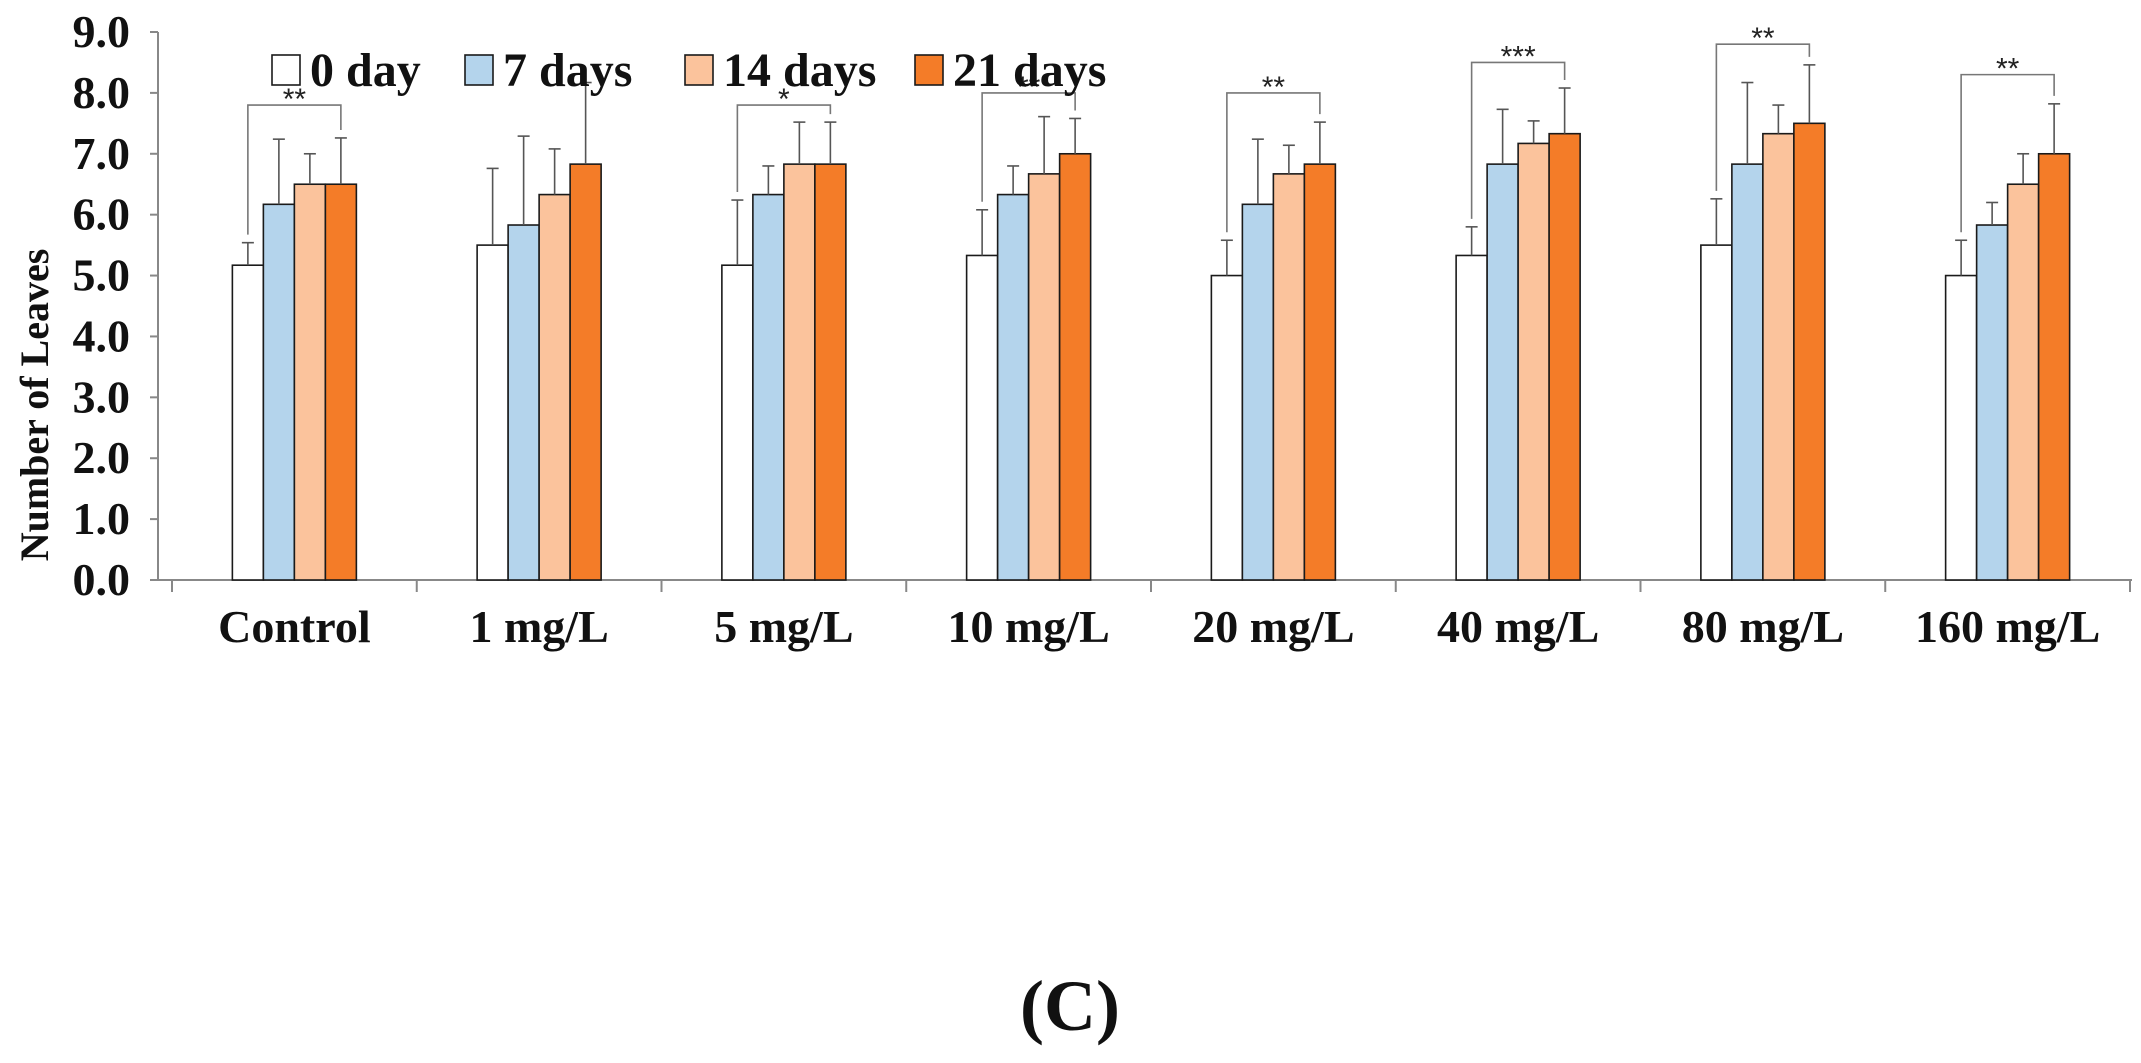 The width and height of the screenshot is (2141, 1063). Describe the element at coordinates (365, 70) in the screenshot. I see `legend-label: 0 day` at that location.